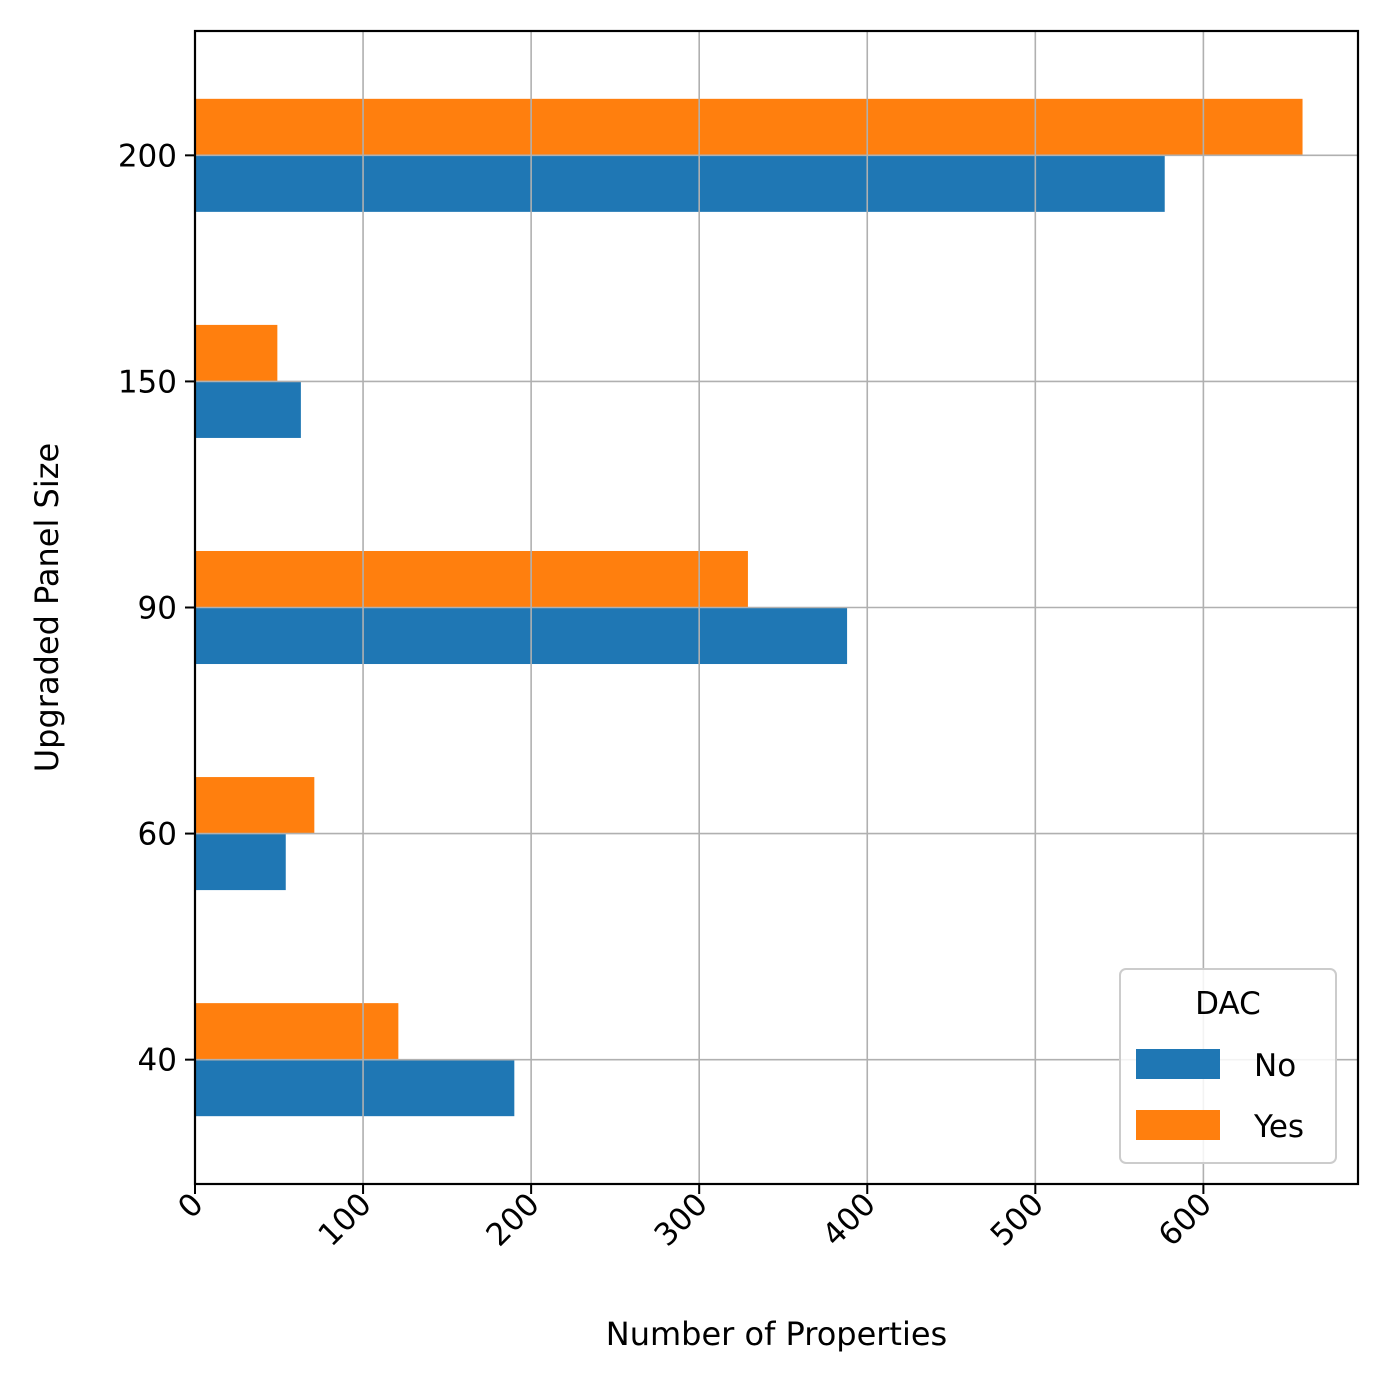 This screenshot has height=1385, width=1387. Describe the element at coordinates (681, 1219) in the screenshot. I see `x-tick-label: 300` at that location.